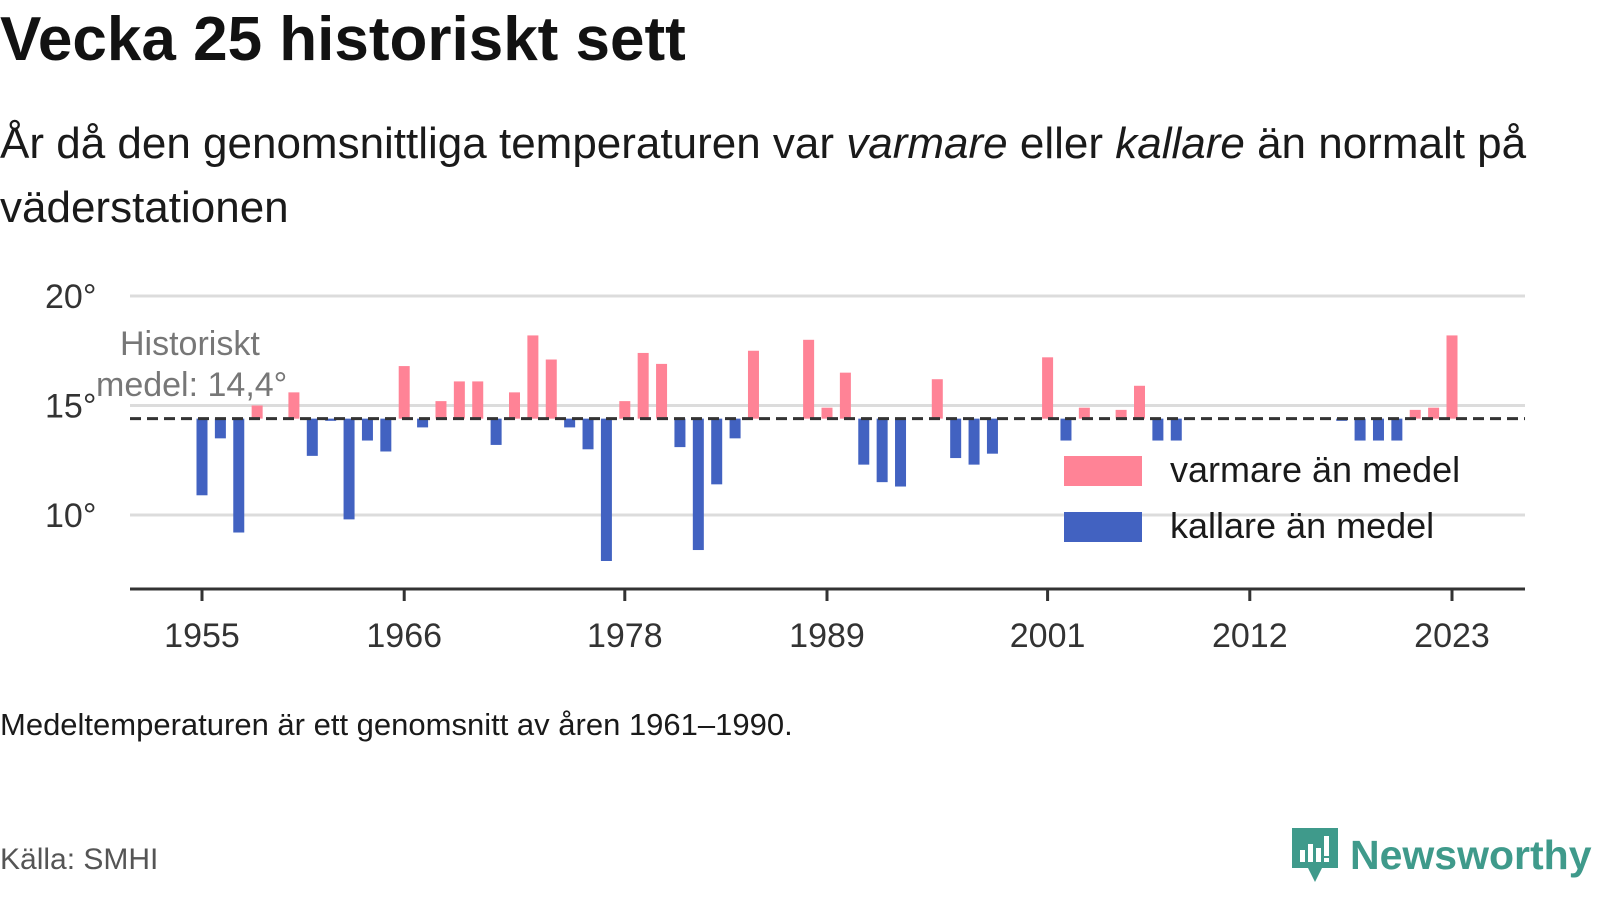 This screenshot has width=1600, height=900. Describe the element at coordinates (1103, 471) in the screenshot. I see `legend-warm-swatch` at that location.